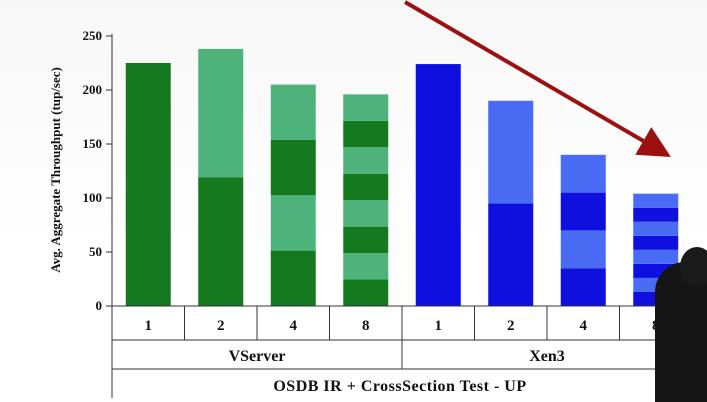 The height and width of the screenshot is (402, 707). Describe the element at coordinates (366, 326) in the screenshot. I see `x-category-label: 8` at that location.